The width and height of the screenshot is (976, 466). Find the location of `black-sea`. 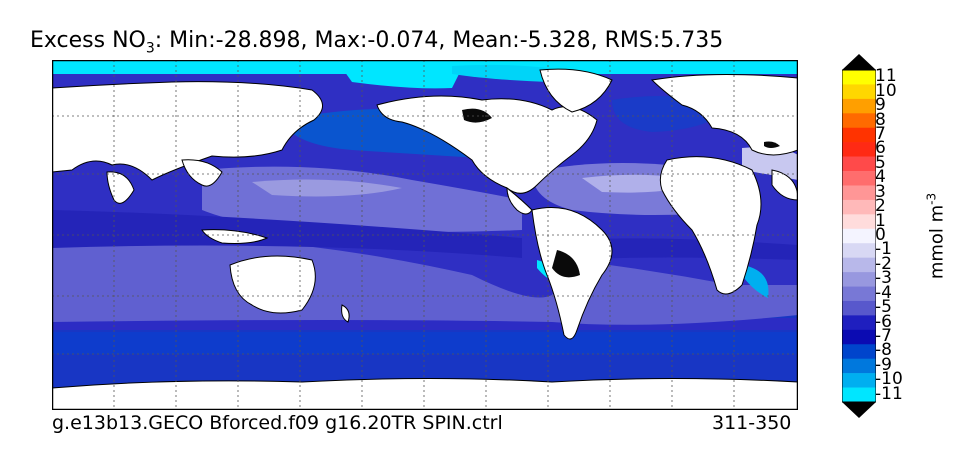

black-sea is located at coordinates (772, 144).